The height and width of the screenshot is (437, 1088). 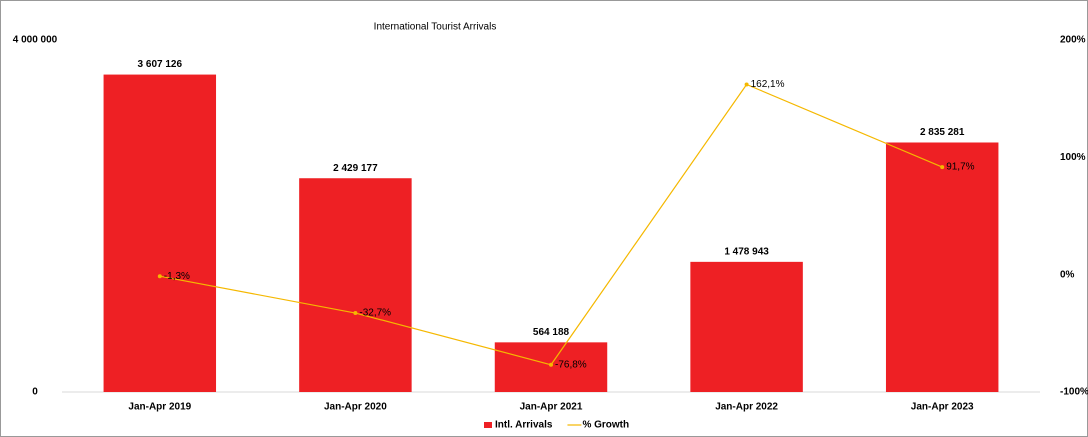 What do you see at coordinates (524, 425) in the screenshot?
I see `legend-label: Intl. Arrivals` at bounding box center [524, 425].